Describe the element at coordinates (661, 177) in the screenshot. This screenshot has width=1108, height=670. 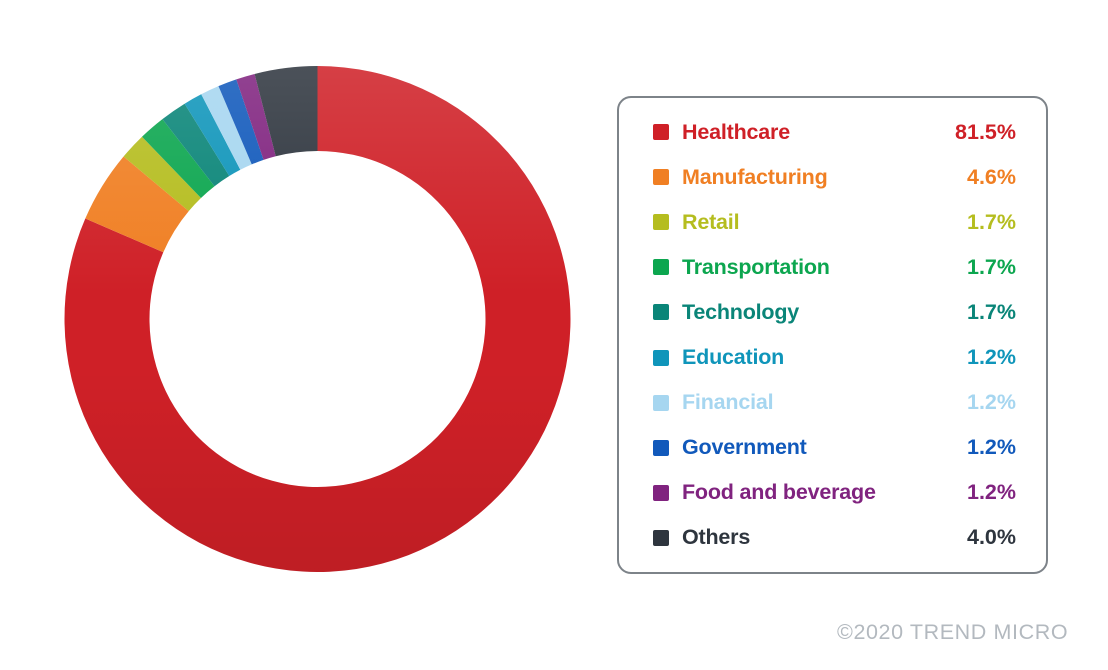
I see `legend-swatch-manufacturing` at that location.